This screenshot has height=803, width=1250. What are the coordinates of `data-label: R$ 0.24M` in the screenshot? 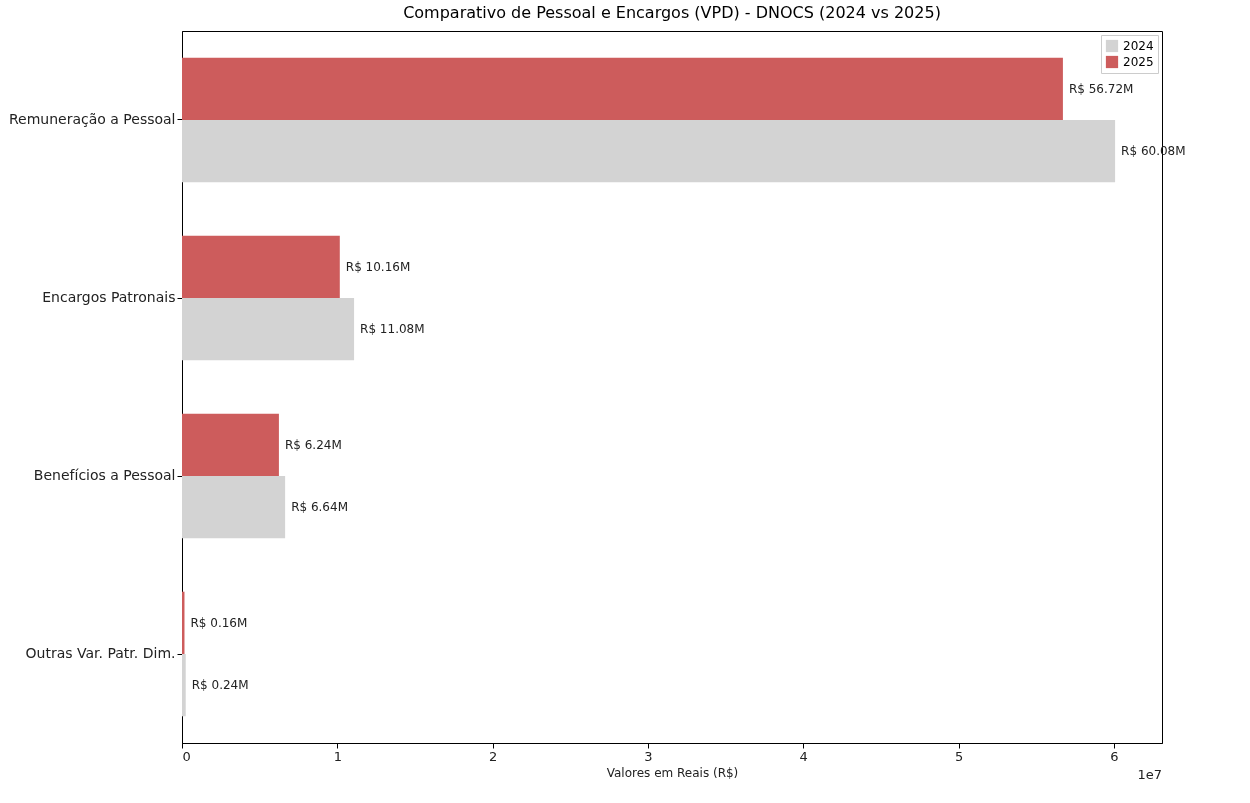 It's located at (220, 685).